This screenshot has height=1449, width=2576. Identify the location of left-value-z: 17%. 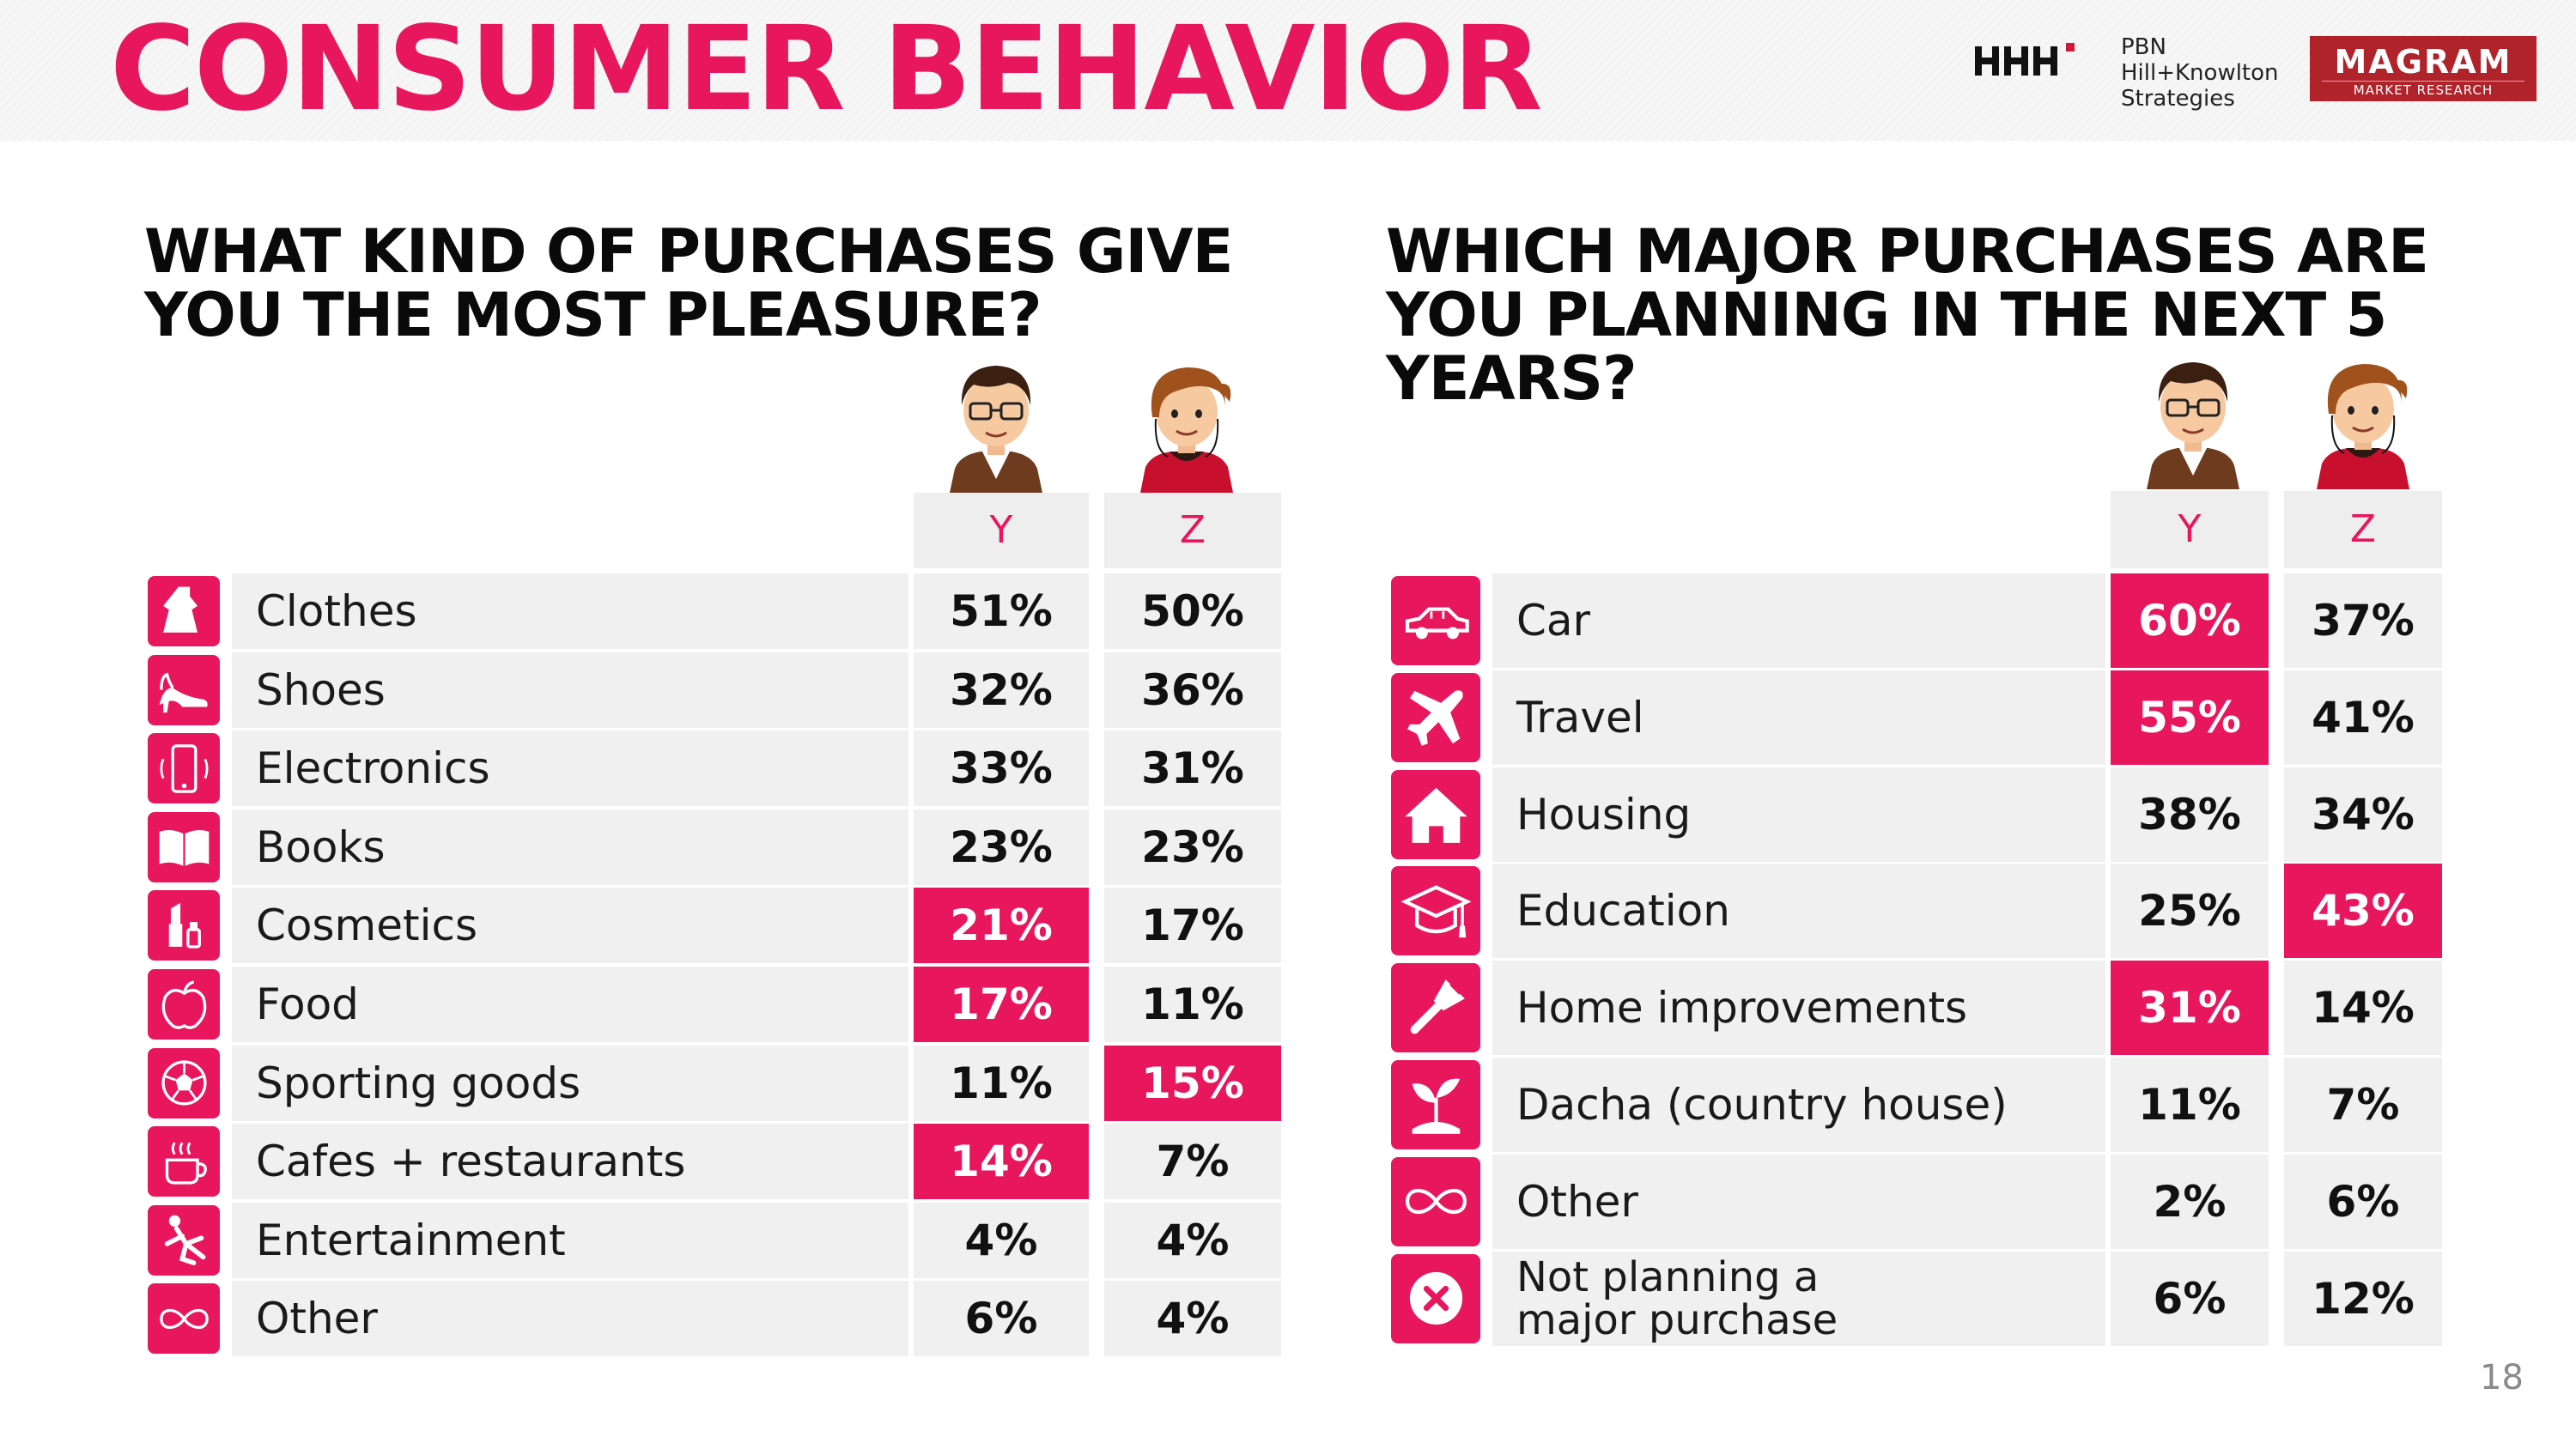
(1192, 926).